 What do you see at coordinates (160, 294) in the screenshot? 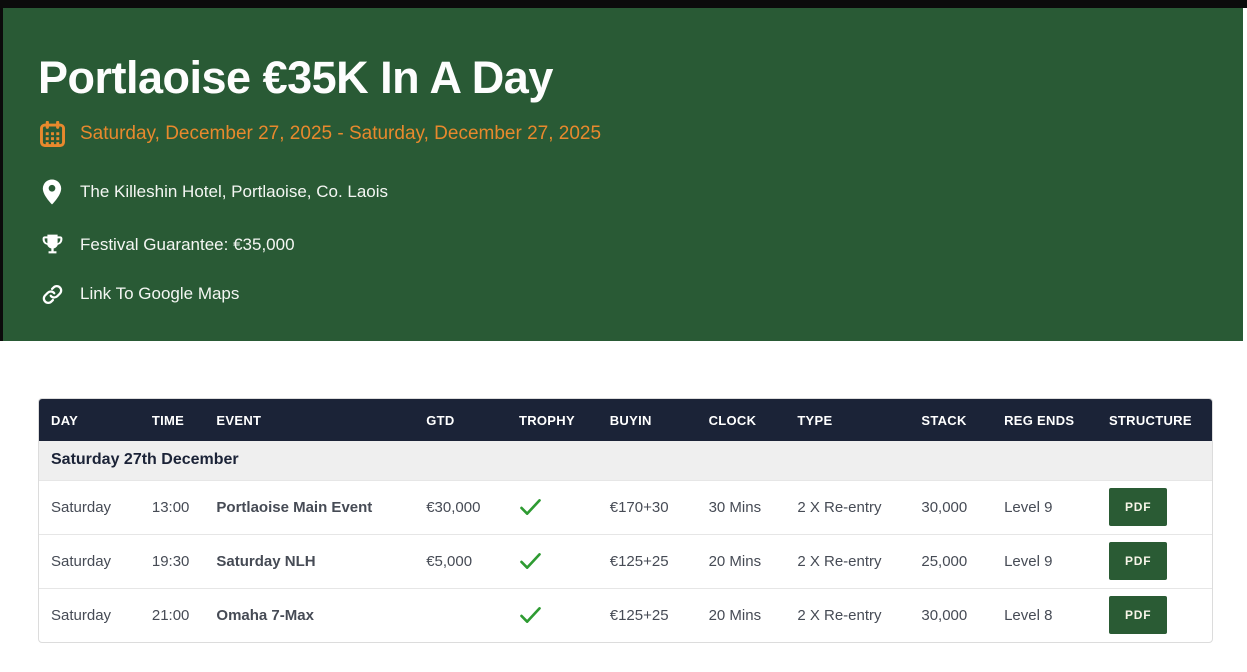
I see `google-maps-link: Link To Google Maps` at bounding box center [160, 294].